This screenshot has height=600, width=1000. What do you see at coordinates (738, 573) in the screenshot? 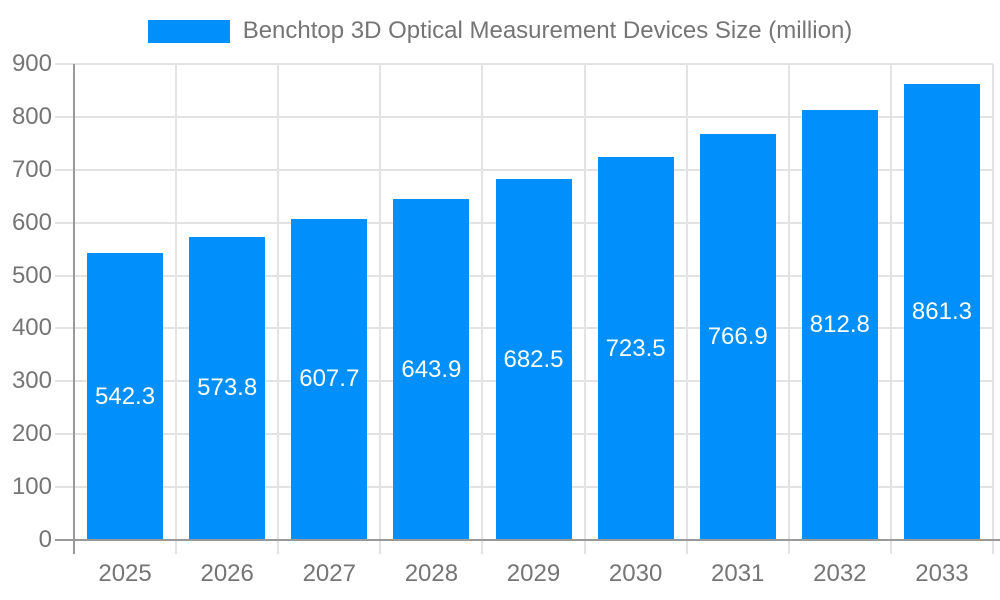
I see `x-axis-tick-label: 2031` at bounding box center [738, 573].